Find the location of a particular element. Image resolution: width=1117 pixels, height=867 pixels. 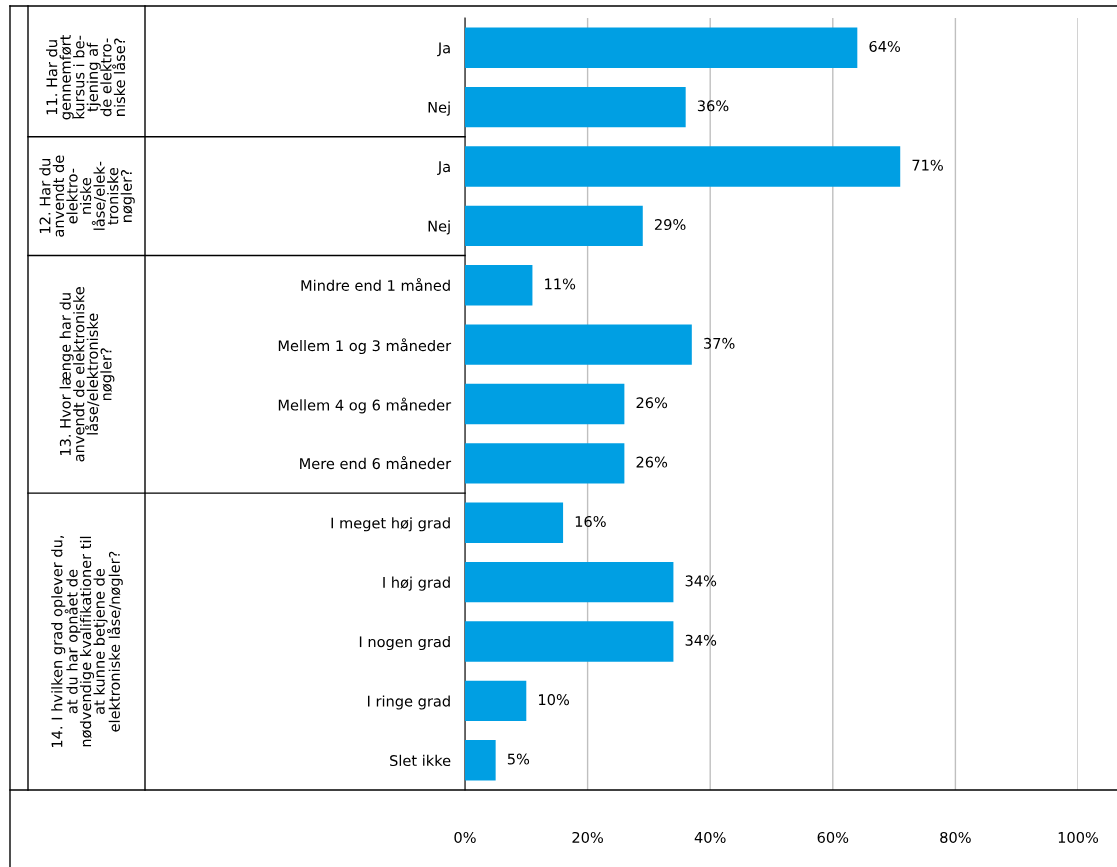

data-label: 36% is located at coordinates (713, 106).